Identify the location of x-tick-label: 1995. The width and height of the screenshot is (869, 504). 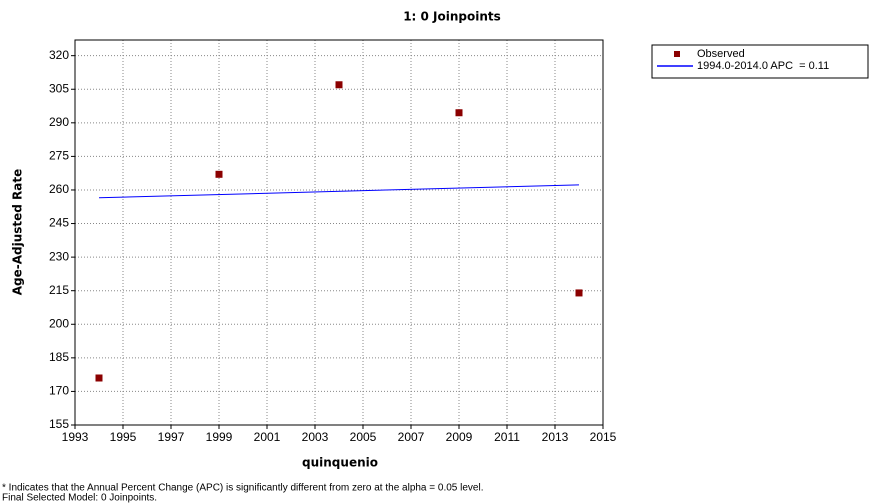
(123, 437).